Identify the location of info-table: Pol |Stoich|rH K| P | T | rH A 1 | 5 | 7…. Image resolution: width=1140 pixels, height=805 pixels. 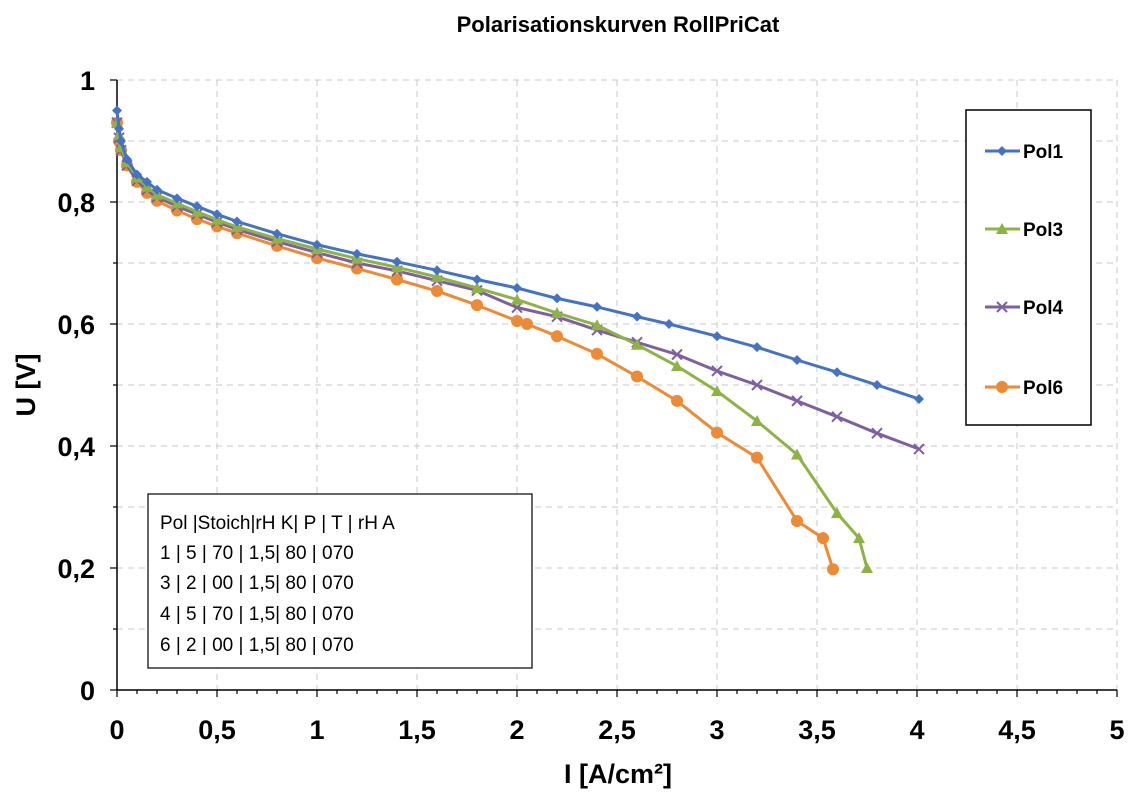
(340, 581).